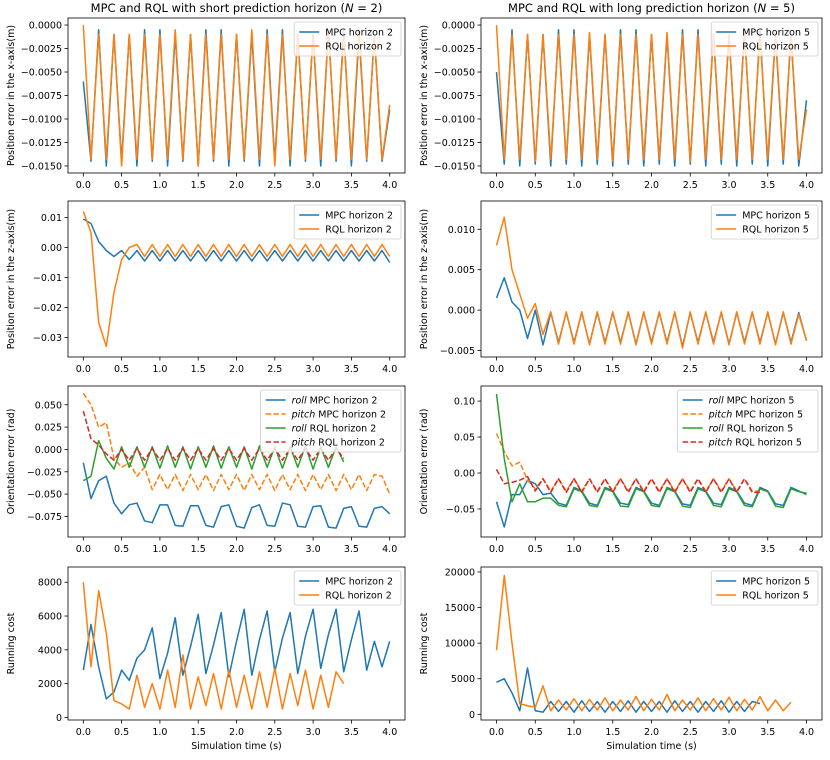 This screenshot has height=760, width=830. What do you see at coordinates (44, 517) in the screenshot?
I see `y-tick-label: −0.075` at bounding box center [44, 517].